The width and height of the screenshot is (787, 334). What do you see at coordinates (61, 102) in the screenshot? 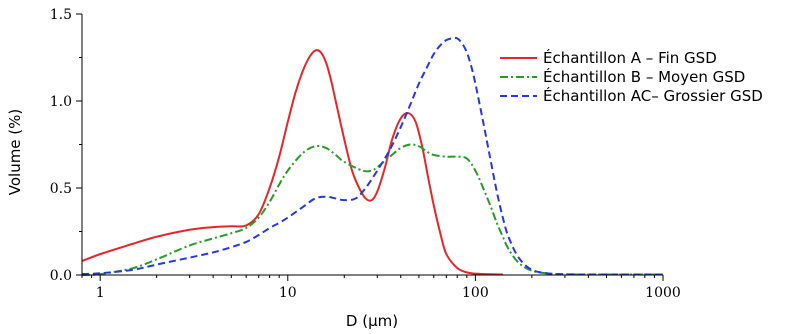
I see `y-tick-label: 1.0` at bounding box center [61, 102].